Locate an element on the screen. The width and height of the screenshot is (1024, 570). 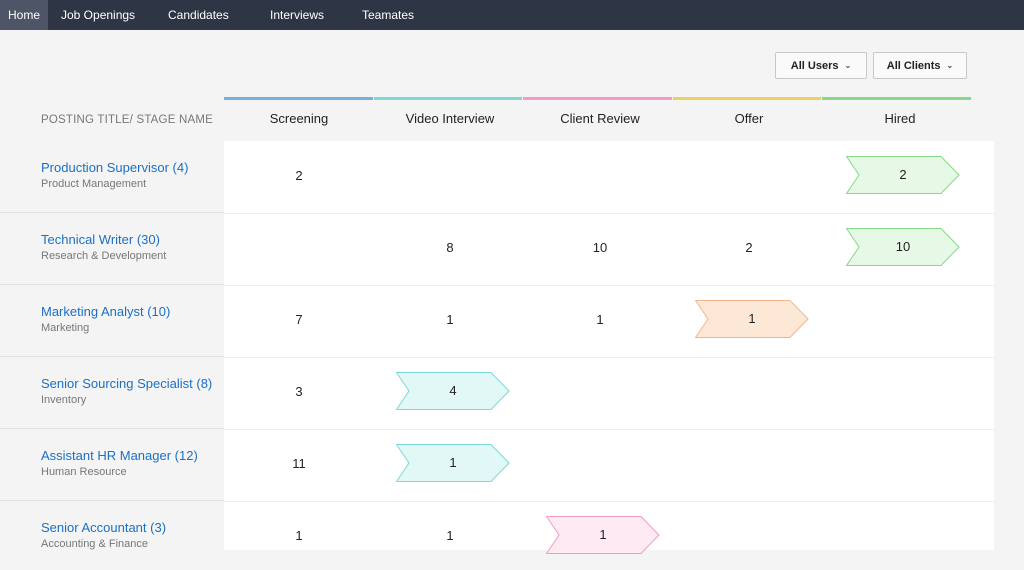
current-stage-chevron: 2 is located at coordinates (903, 175).